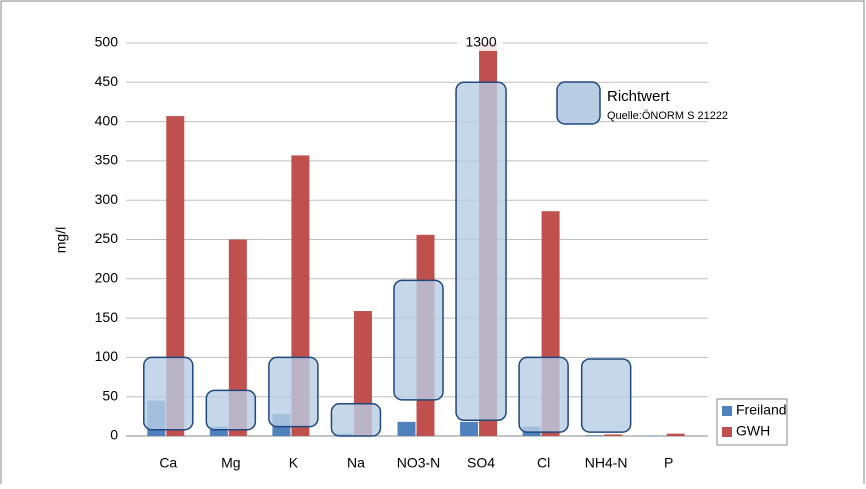 The height and width of the screenshot is (489, 866). Describe the element at coordinates (61, 240) in the screenshot. I see `y-axis-label: mg/l` at that location.